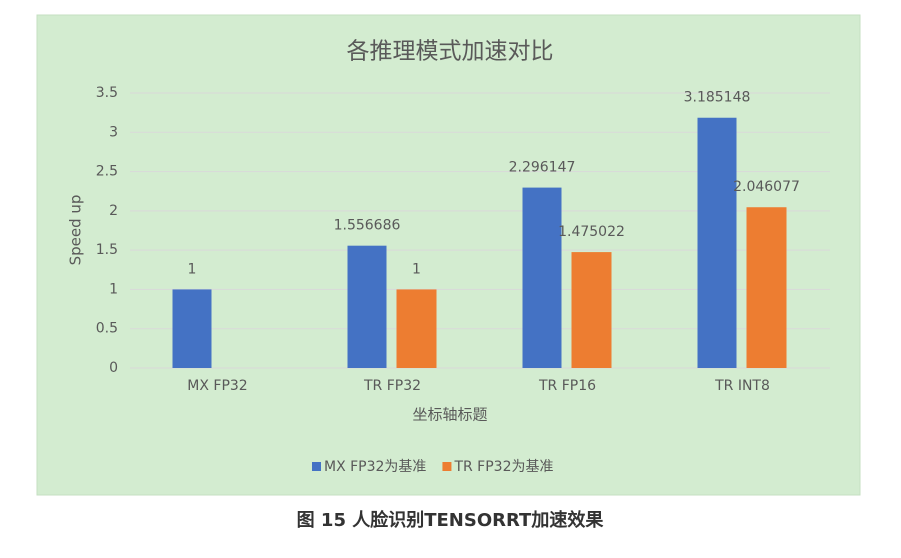  Describe the element at coordinates (567, 386) in the screenshot. I see `x-tick-label: TR FP16` at that location.